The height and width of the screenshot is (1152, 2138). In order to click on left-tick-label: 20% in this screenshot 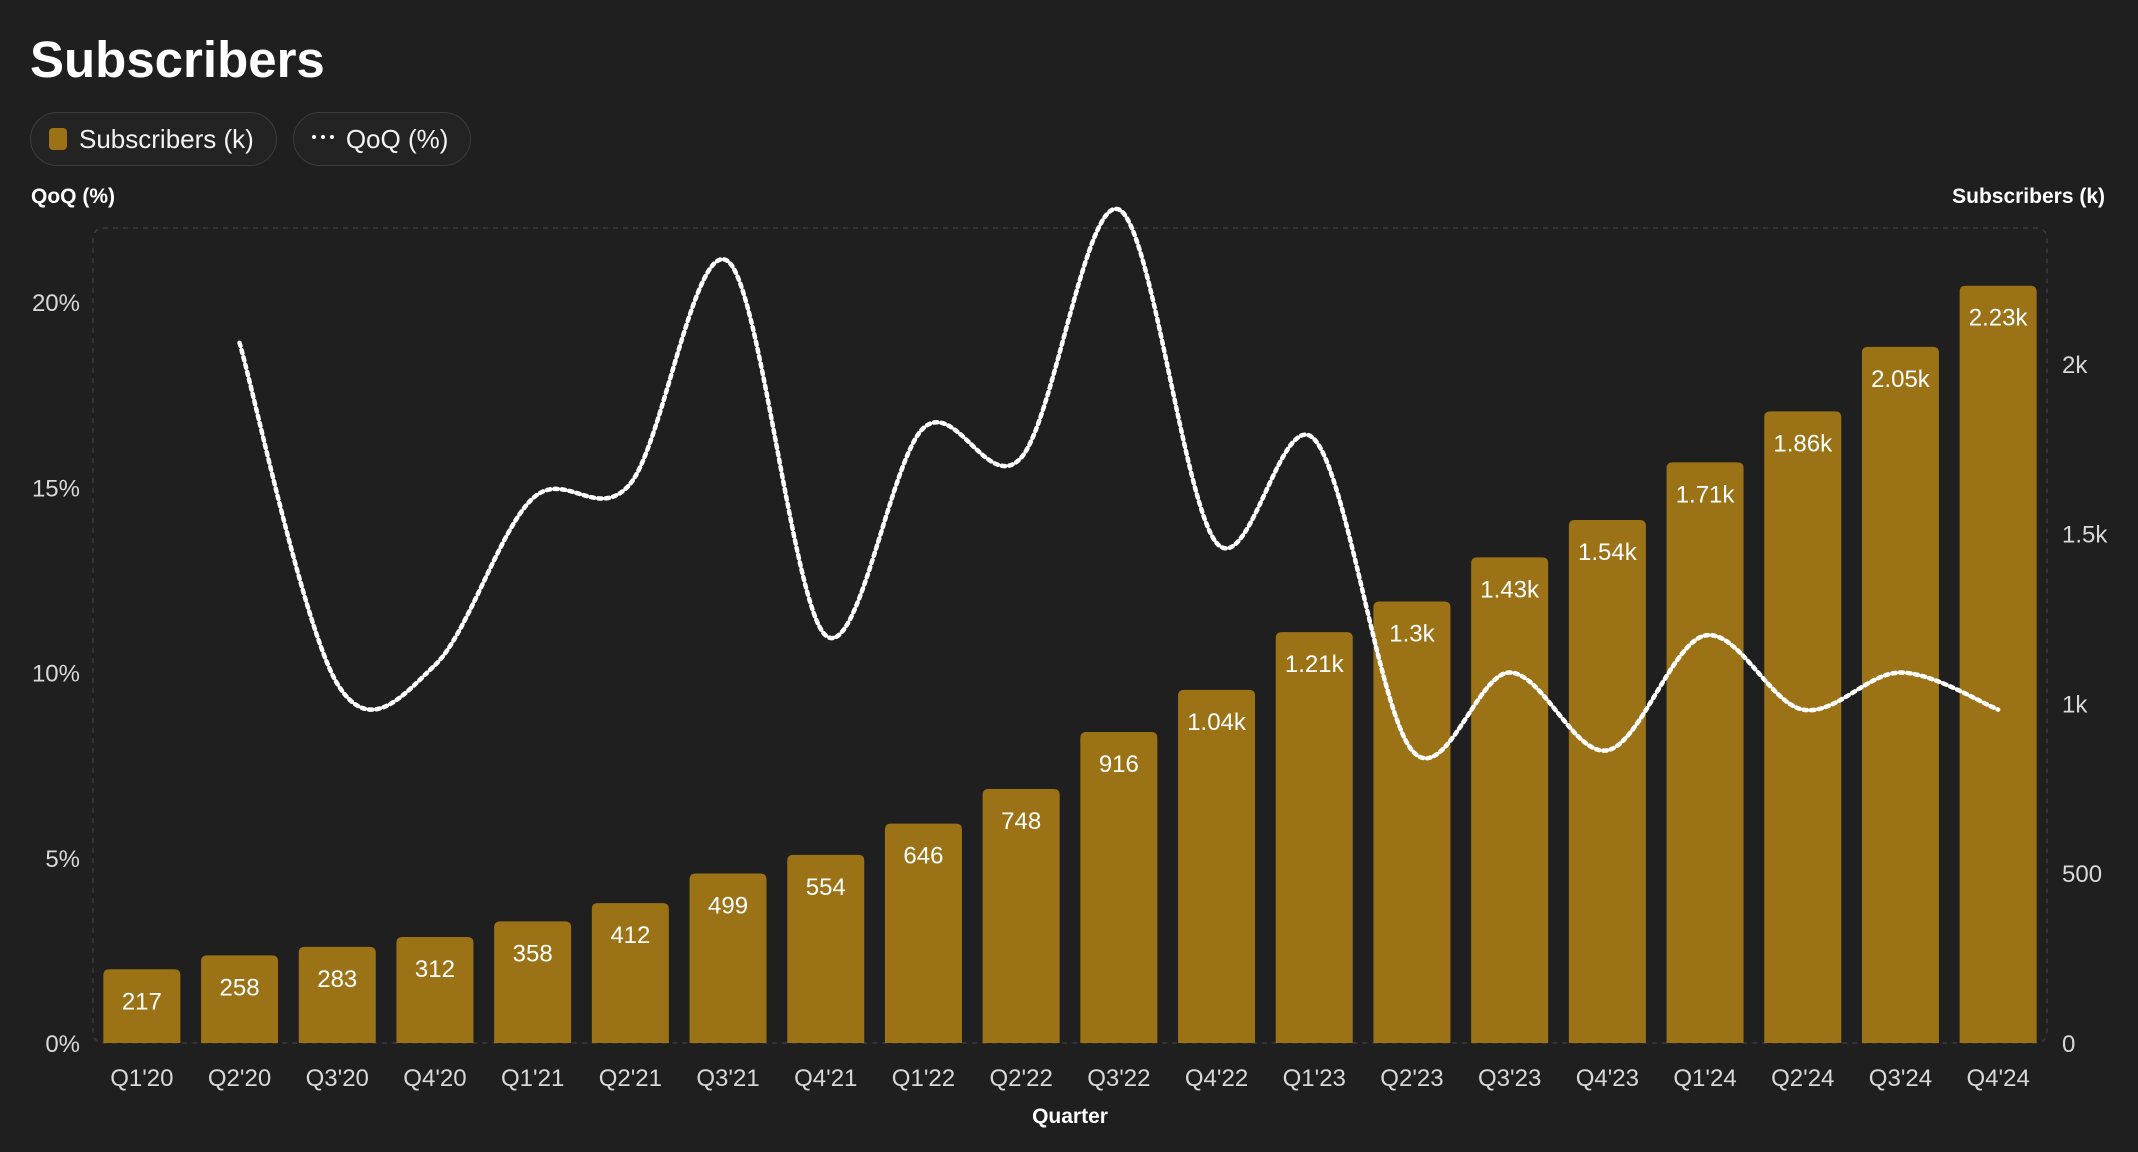, I will do `click(56, 303)`.